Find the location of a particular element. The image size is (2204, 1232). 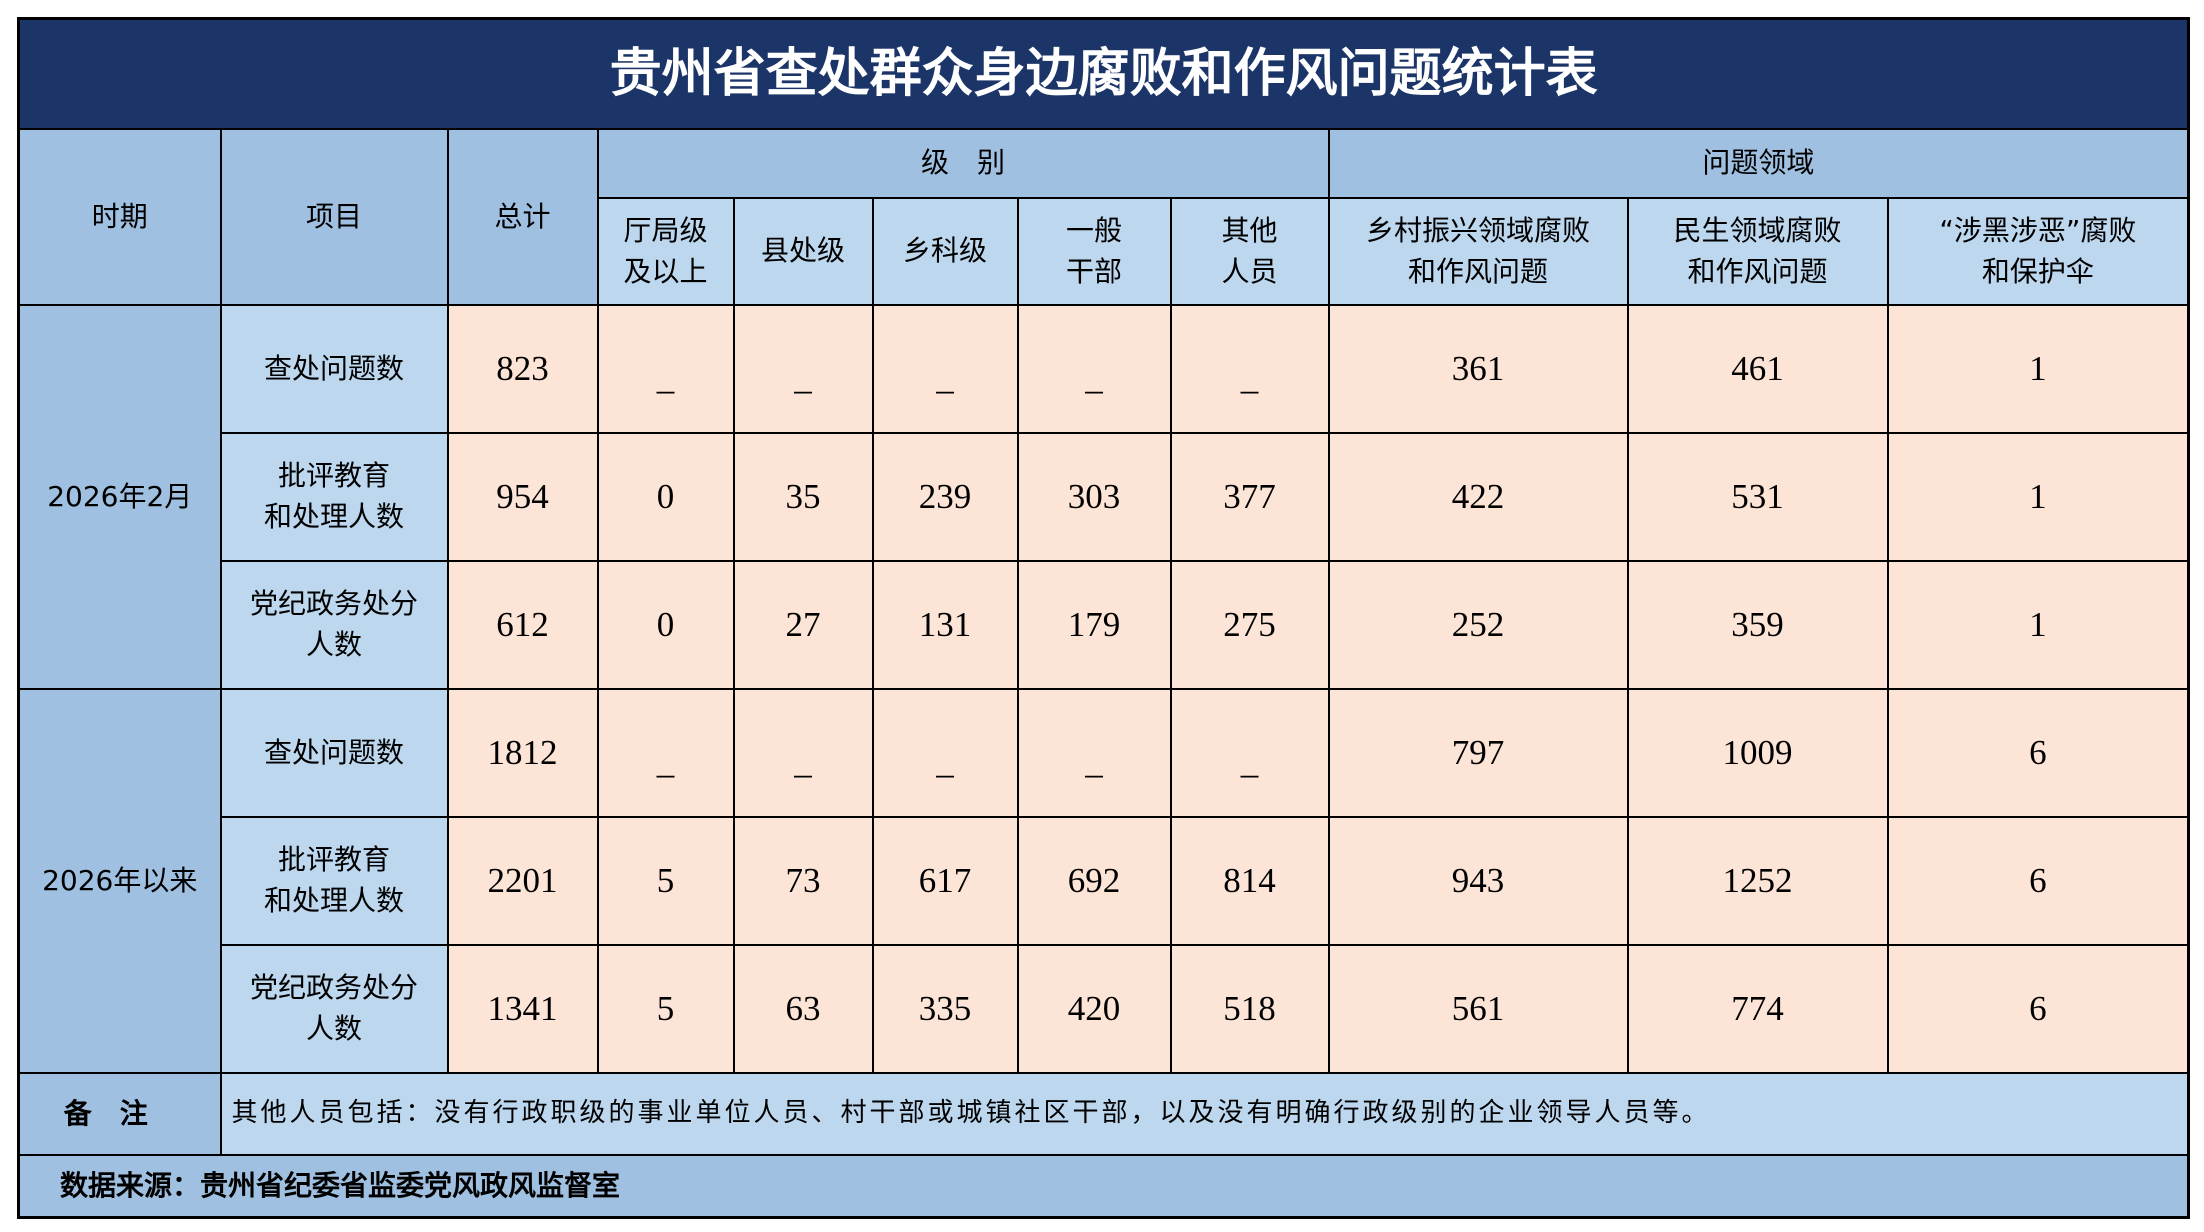

table-row: 党纪政务处分 人数 612 0 27 131 179 275 252 359 1 is located at coordinates (1104, 625).